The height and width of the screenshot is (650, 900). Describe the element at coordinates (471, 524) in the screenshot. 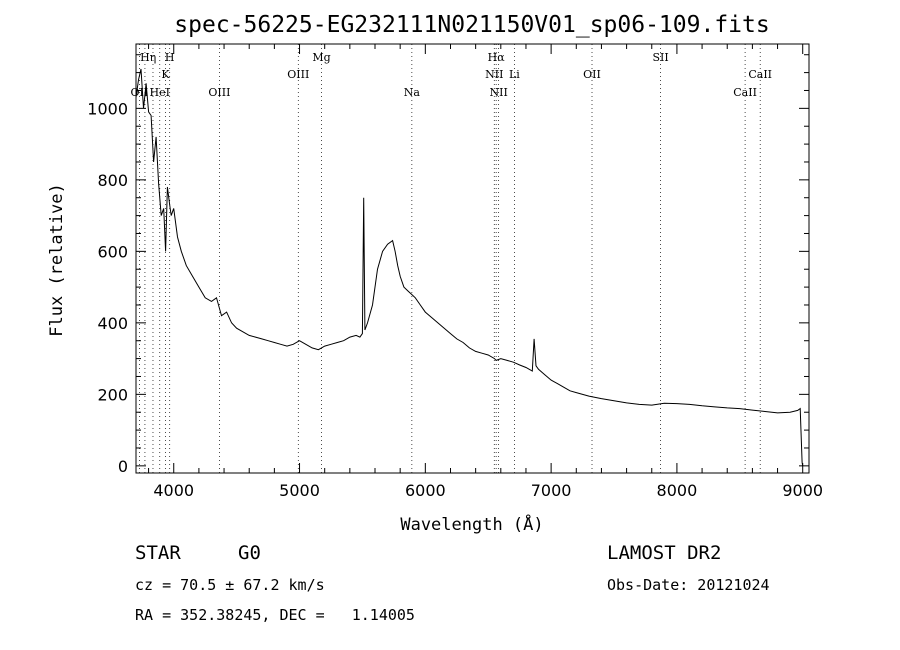

I see `x-axis-label: Wavelength (Å)` at that location.